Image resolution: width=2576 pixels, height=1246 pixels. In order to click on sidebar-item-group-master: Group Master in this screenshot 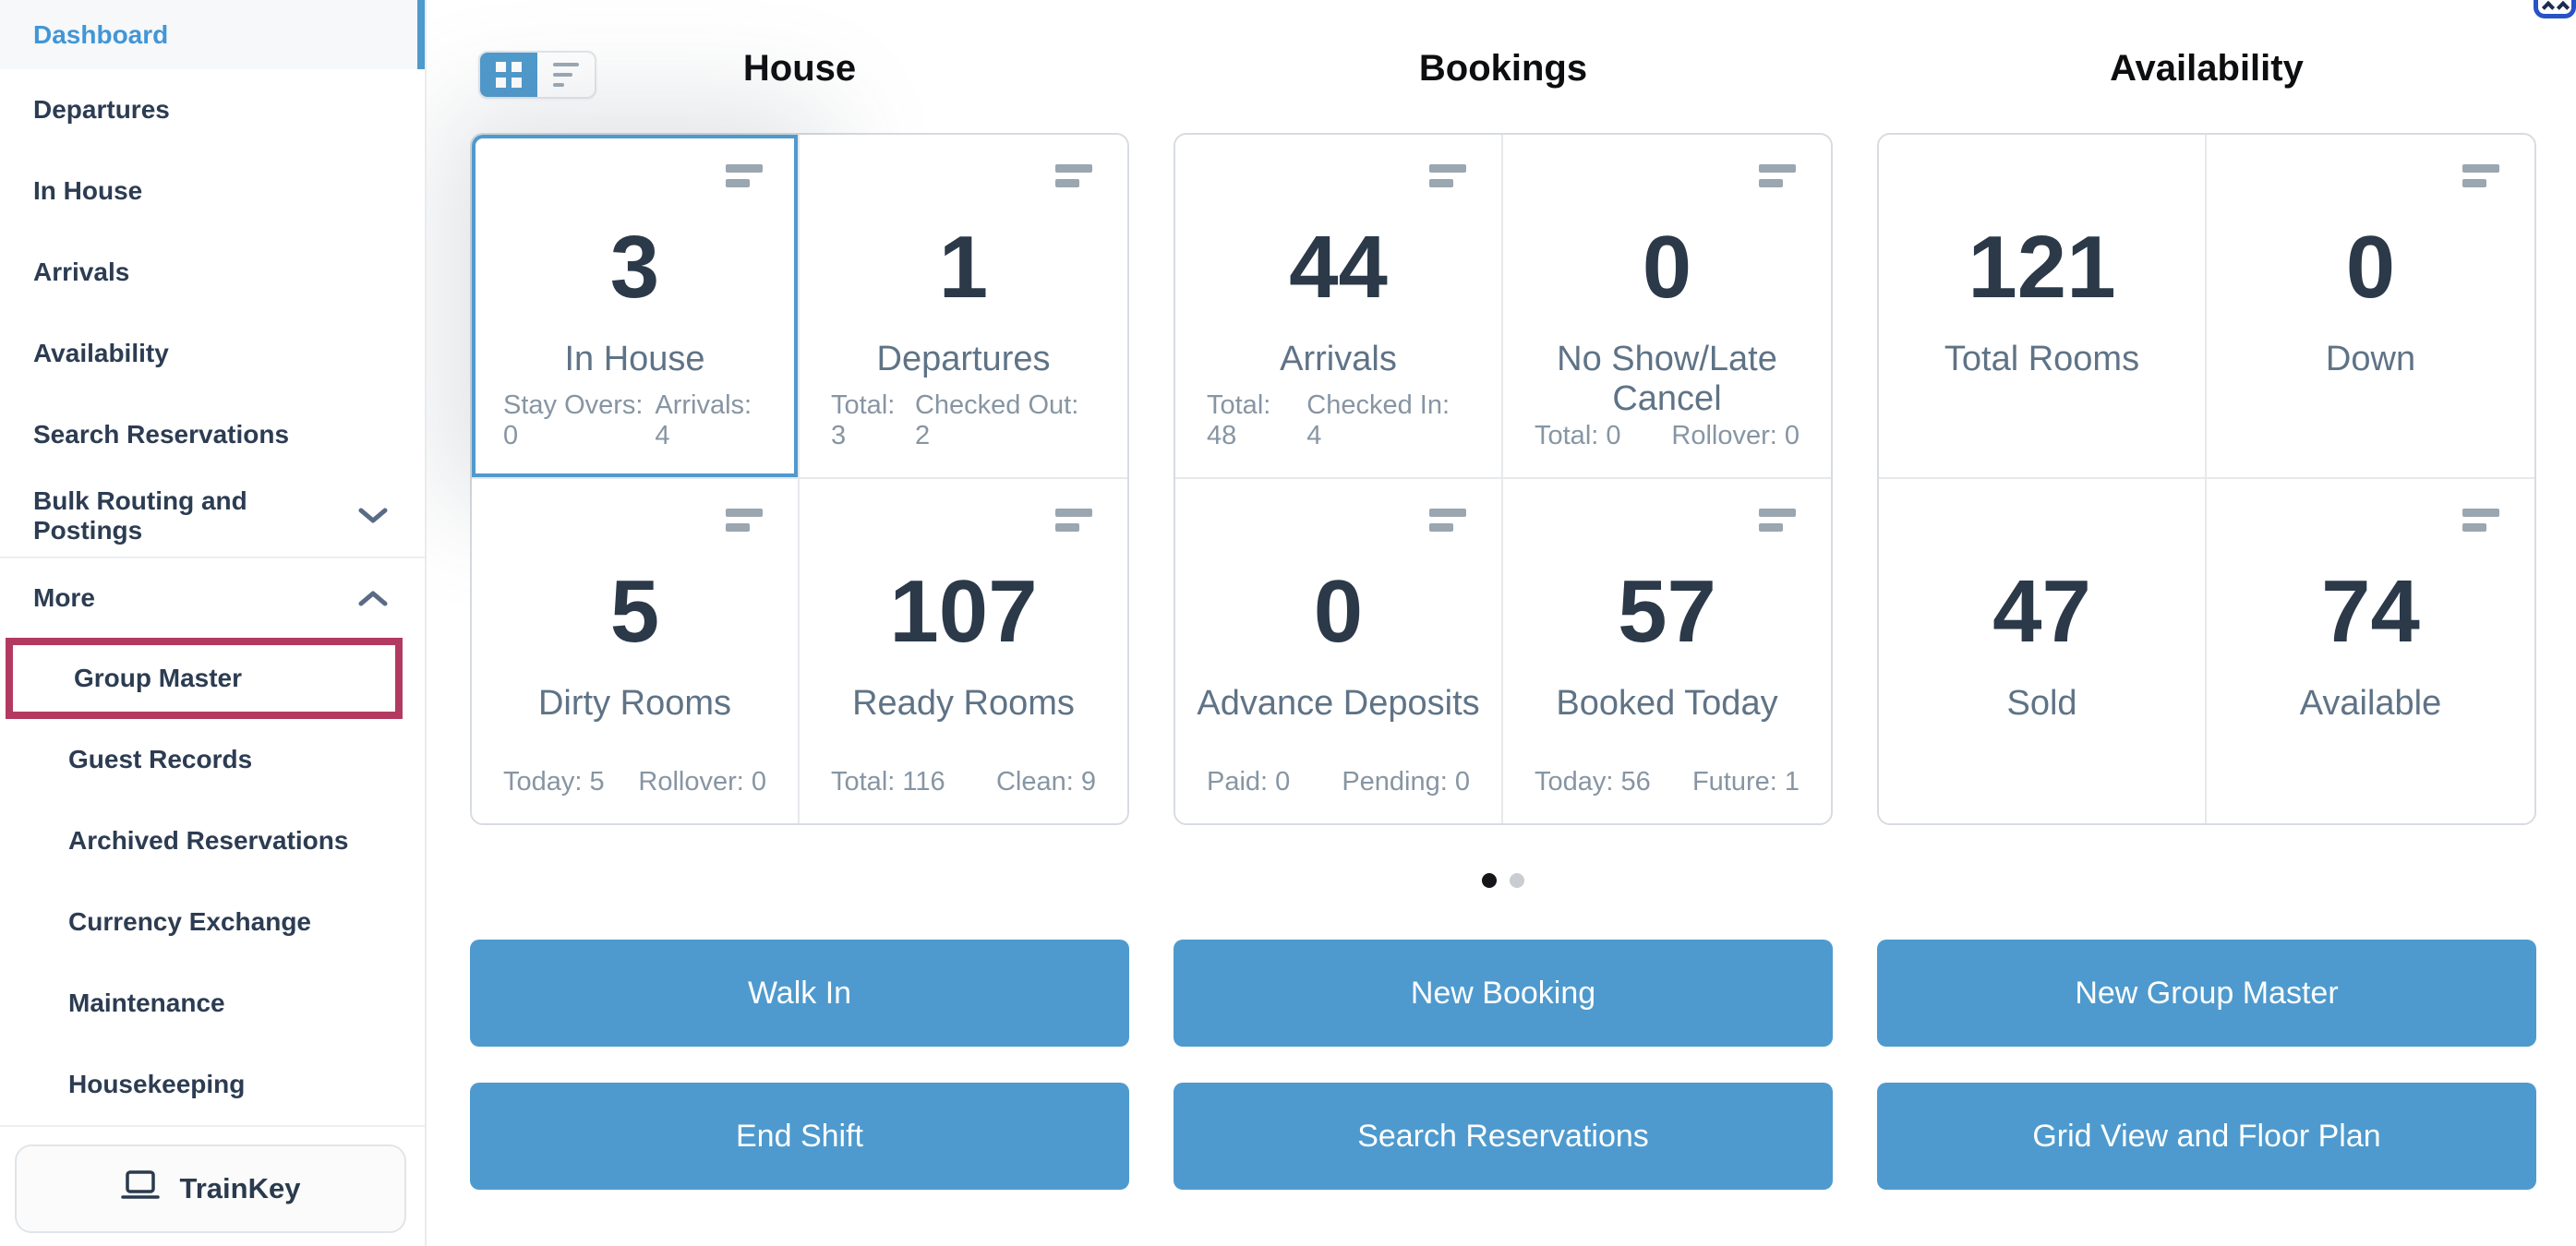, I will do `click(204, 679)`.